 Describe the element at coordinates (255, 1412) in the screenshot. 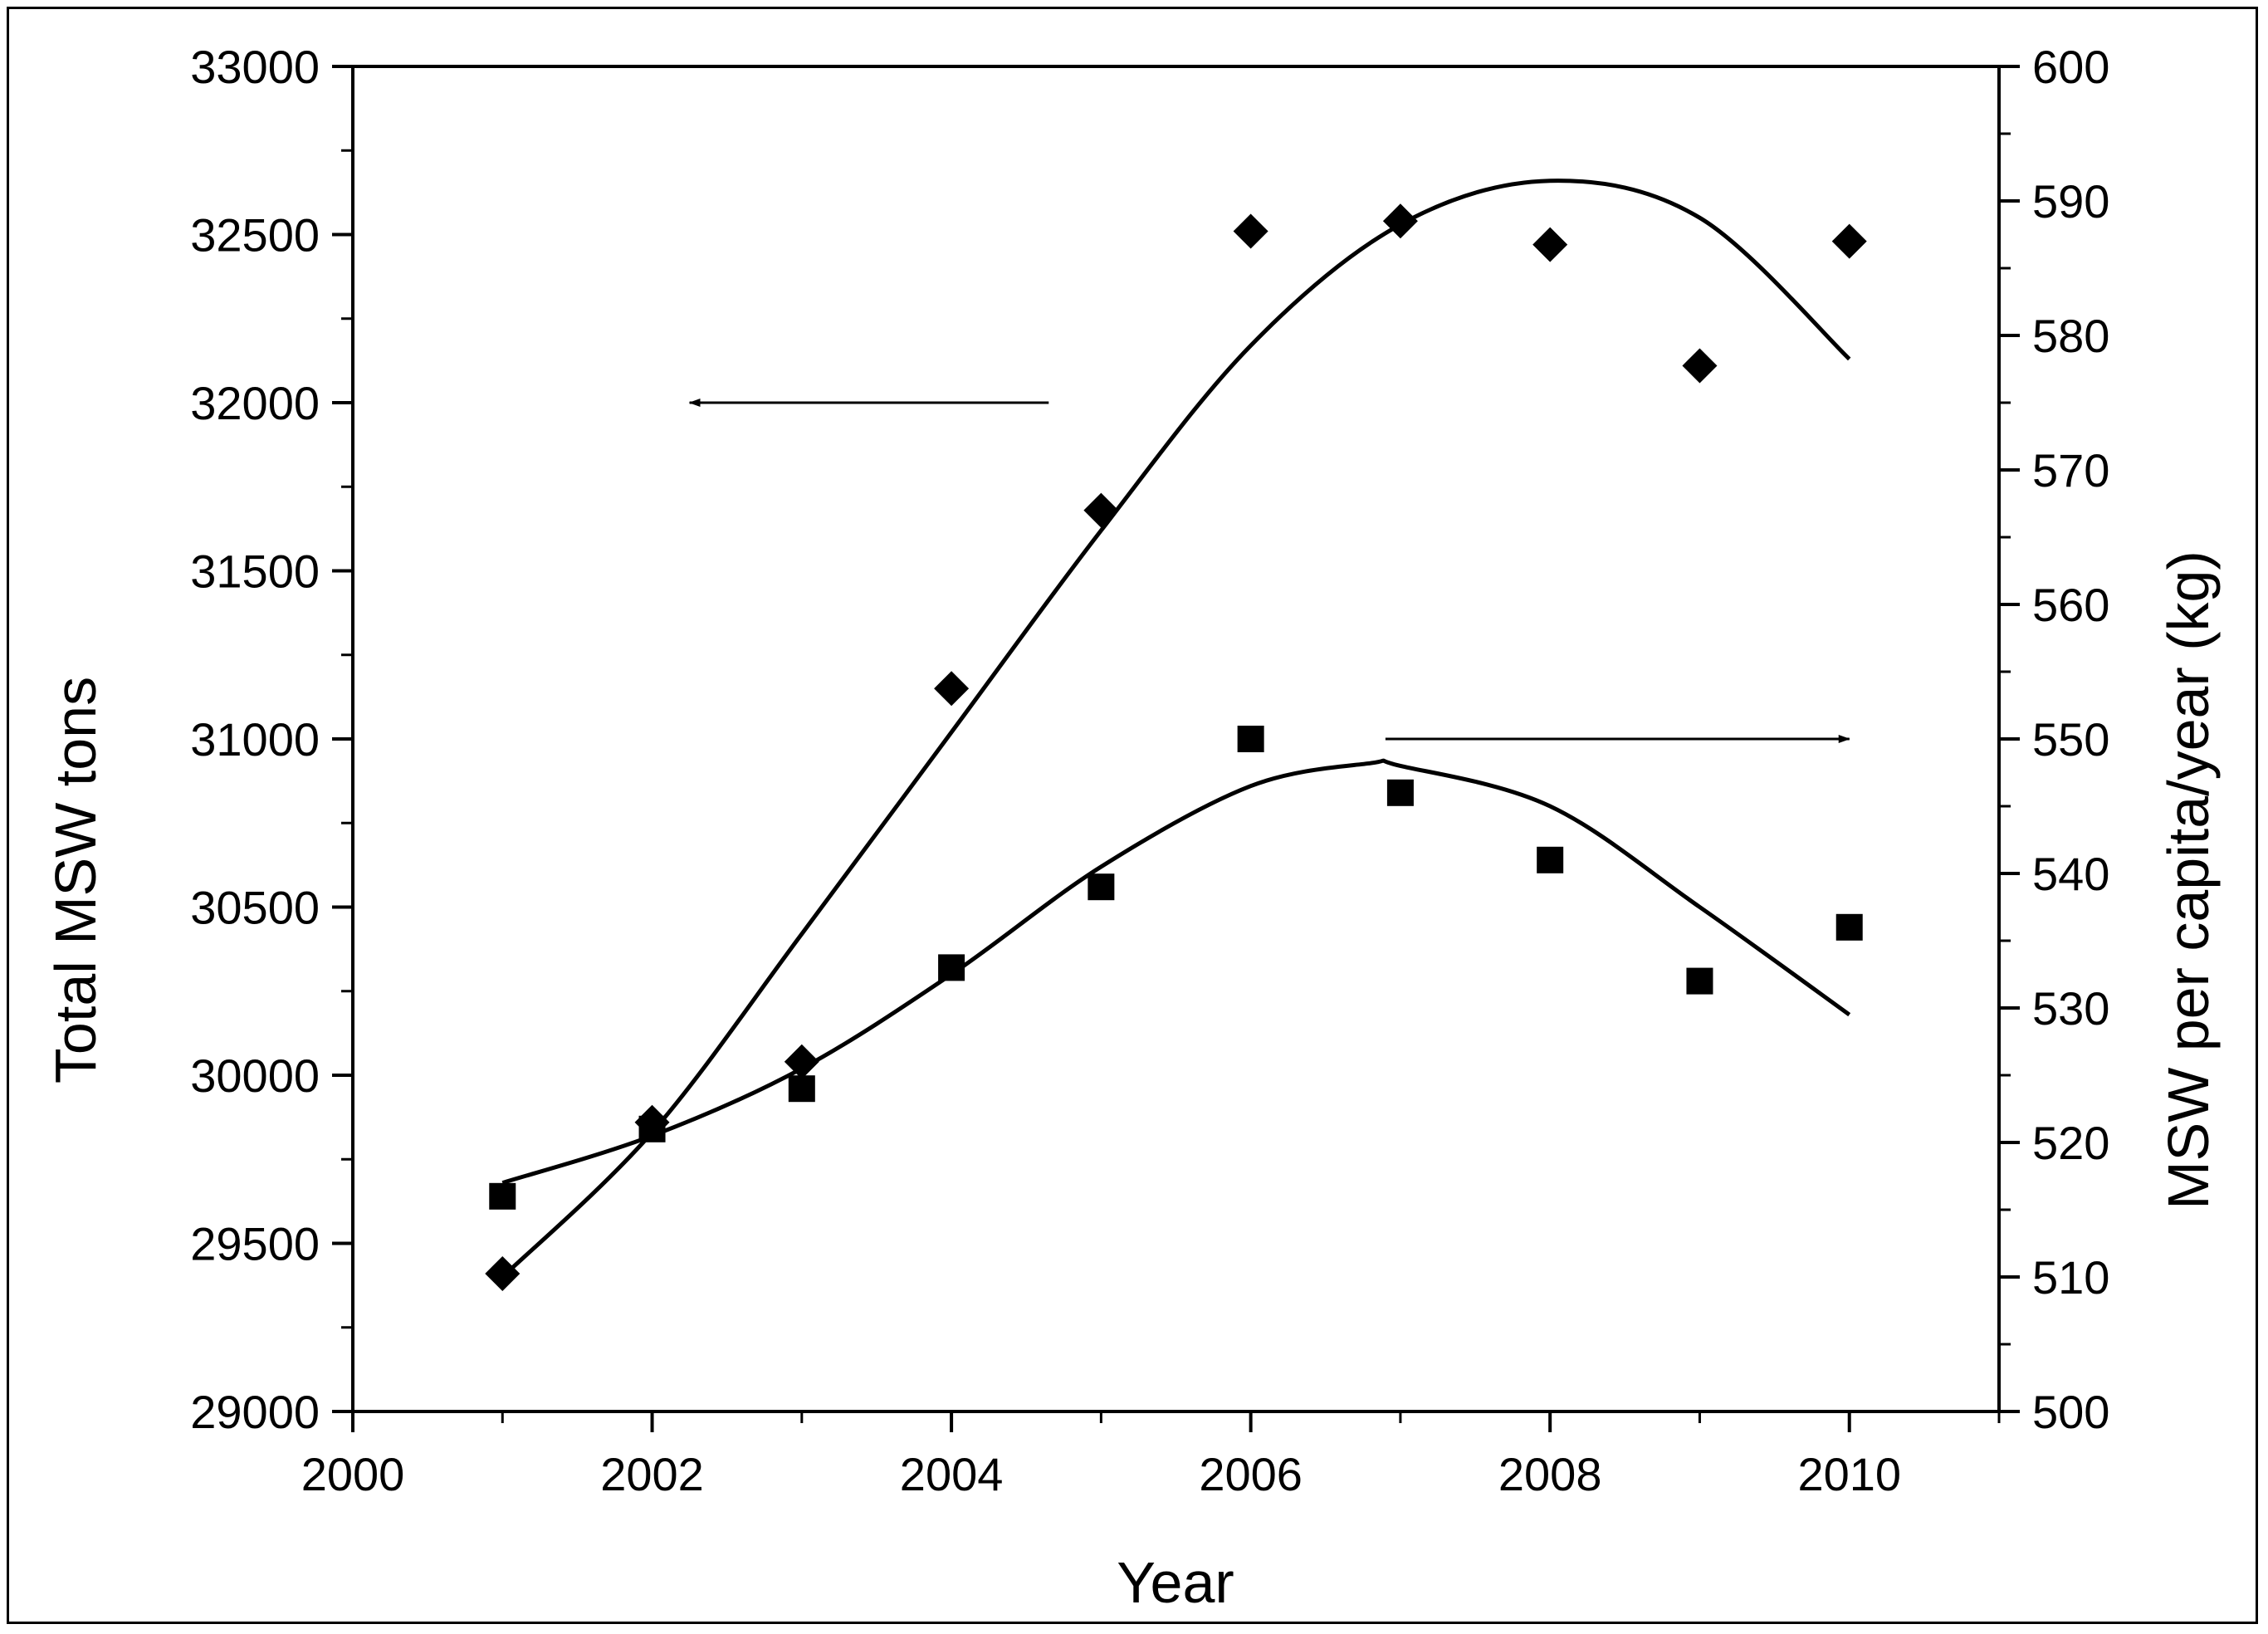

I see `left-tick-label: 29000` at that location.